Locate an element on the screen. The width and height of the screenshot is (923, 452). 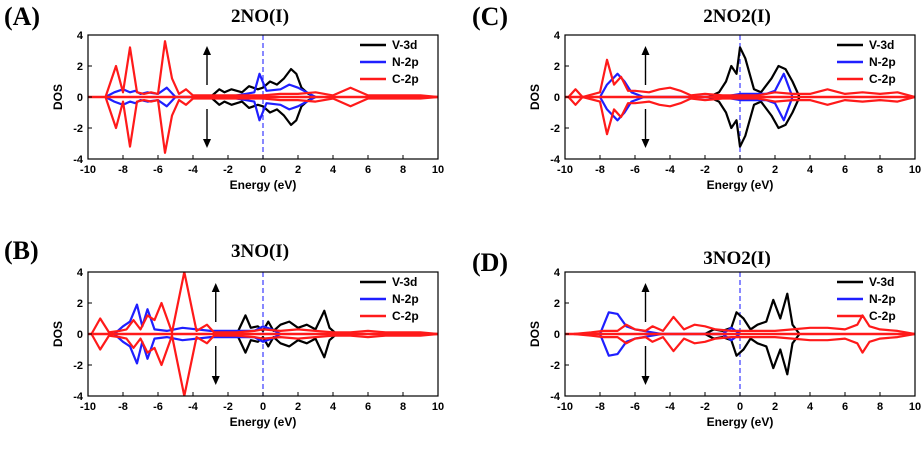
series-n-2p-spin-down is located at coordinates (197, 349).